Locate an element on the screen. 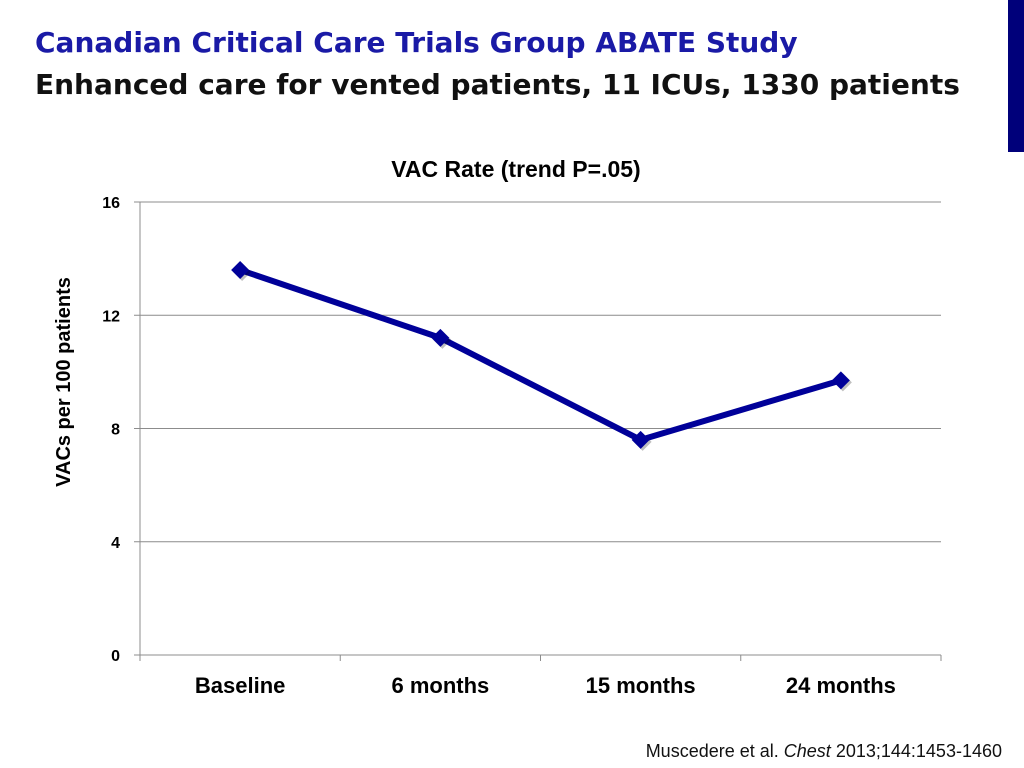 The height and width of the screenshot is (768, 1024). citation-journal: Chest is located at coordinates (807, 751).